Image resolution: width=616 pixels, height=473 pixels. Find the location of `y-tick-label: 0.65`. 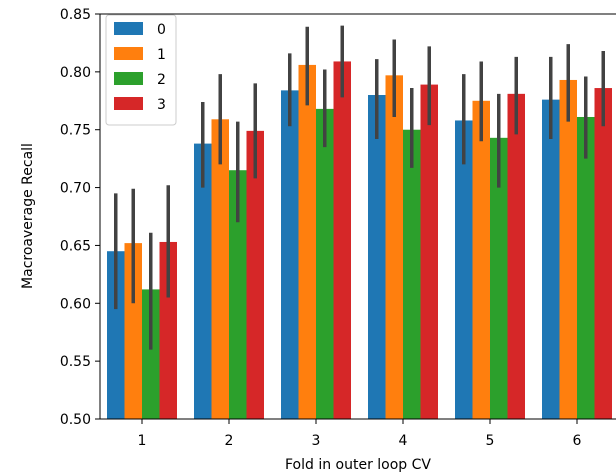

y-tick-label: 0.65 is located at coordinates (75, 246).